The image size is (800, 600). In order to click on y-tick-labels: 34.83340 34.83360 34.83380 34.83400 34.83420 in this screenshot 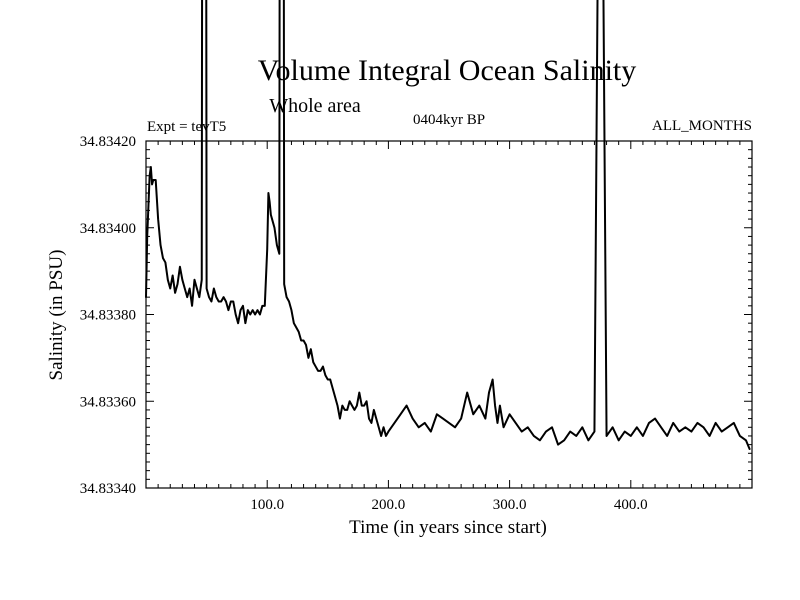, I will do `click(108, 315)`.